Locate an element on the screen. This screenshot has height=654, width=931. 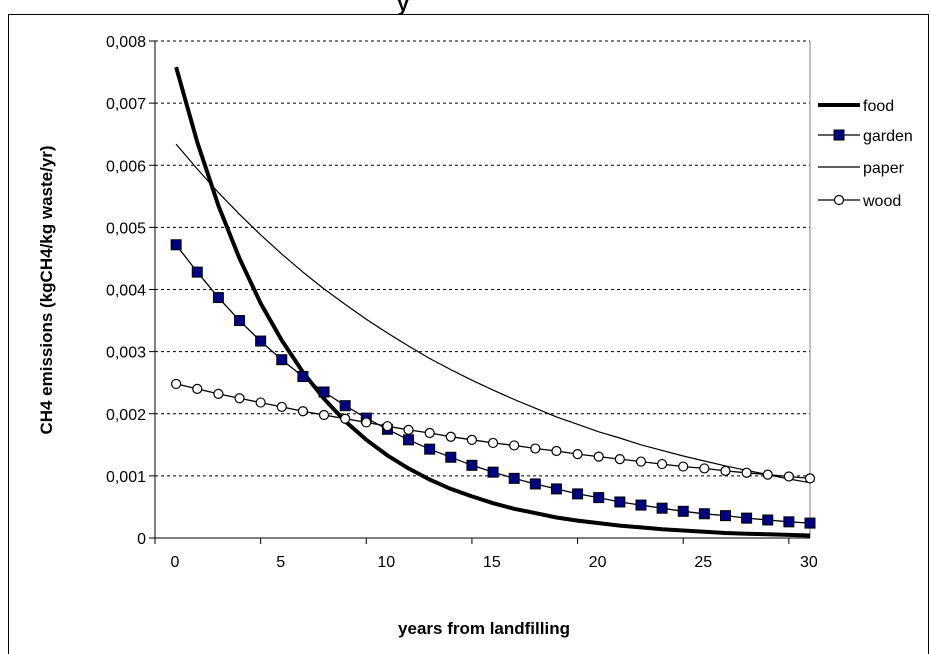
y-axis-title: CH4 emissions (kgCH4/kg waste/yr) is located at coordinates (46, 289).